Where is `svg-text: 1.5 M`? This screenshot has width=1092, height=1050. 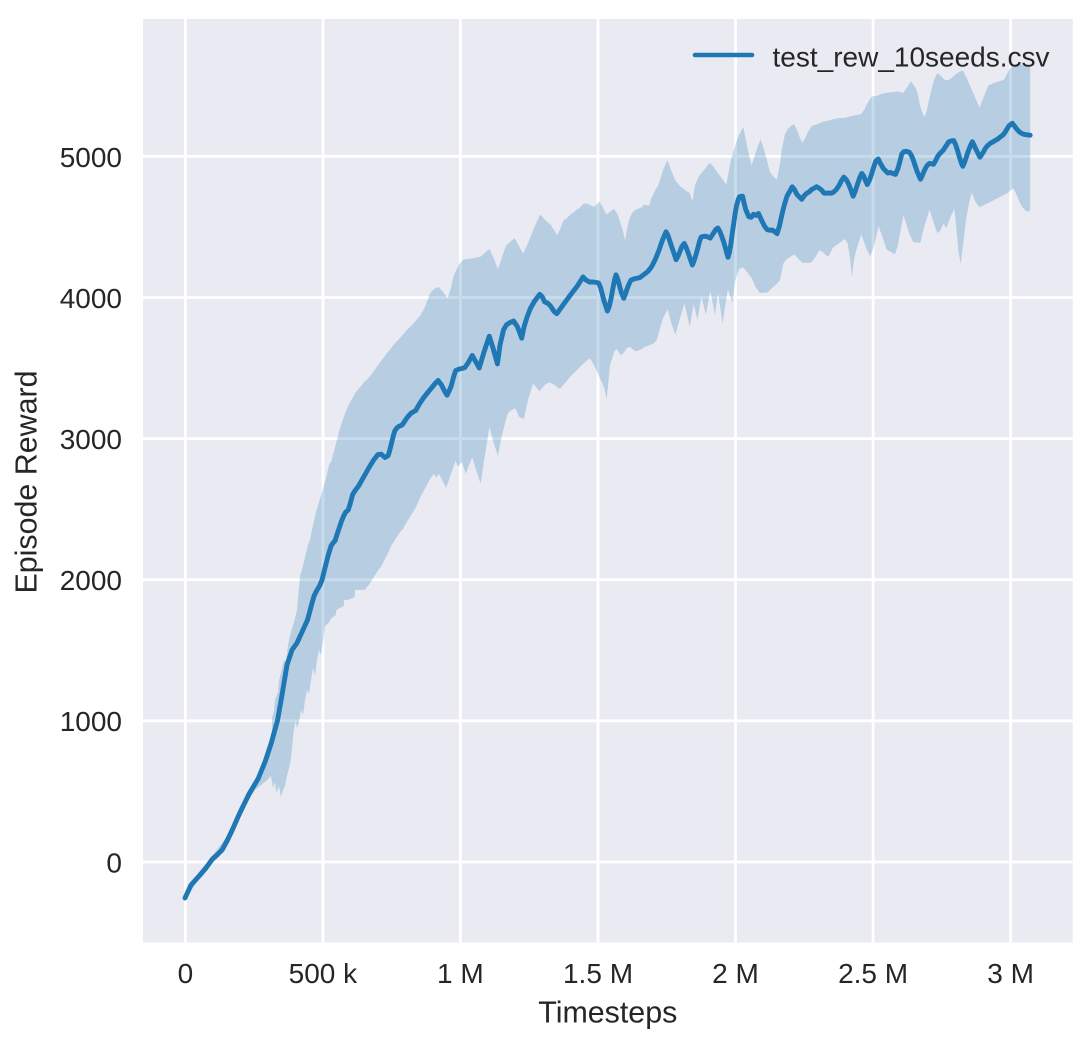 svg-text: 1.5 M is located at coordinates (598, 973).